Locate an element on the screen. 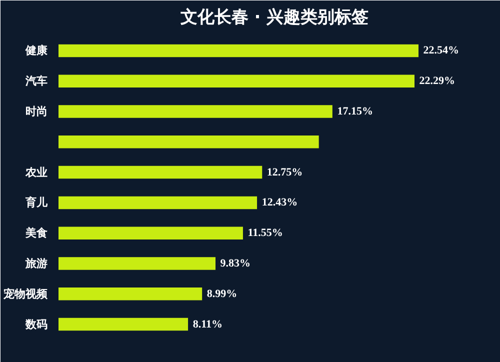 This screenshot has width=500, height=362. data-label: 17.15% is located at coordinates (355, 112).